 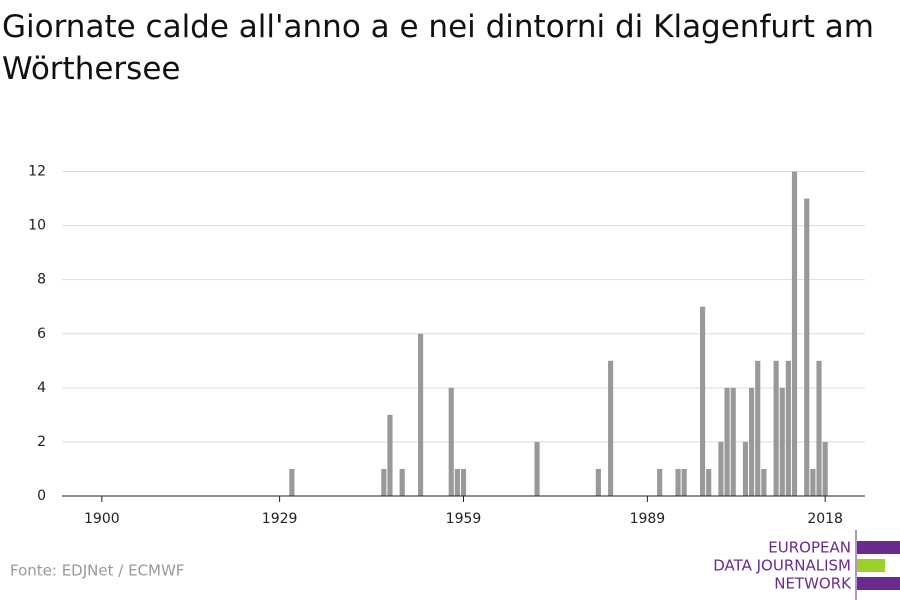 I want to click on y-tick-label: 4, so click(x=41, y=388).